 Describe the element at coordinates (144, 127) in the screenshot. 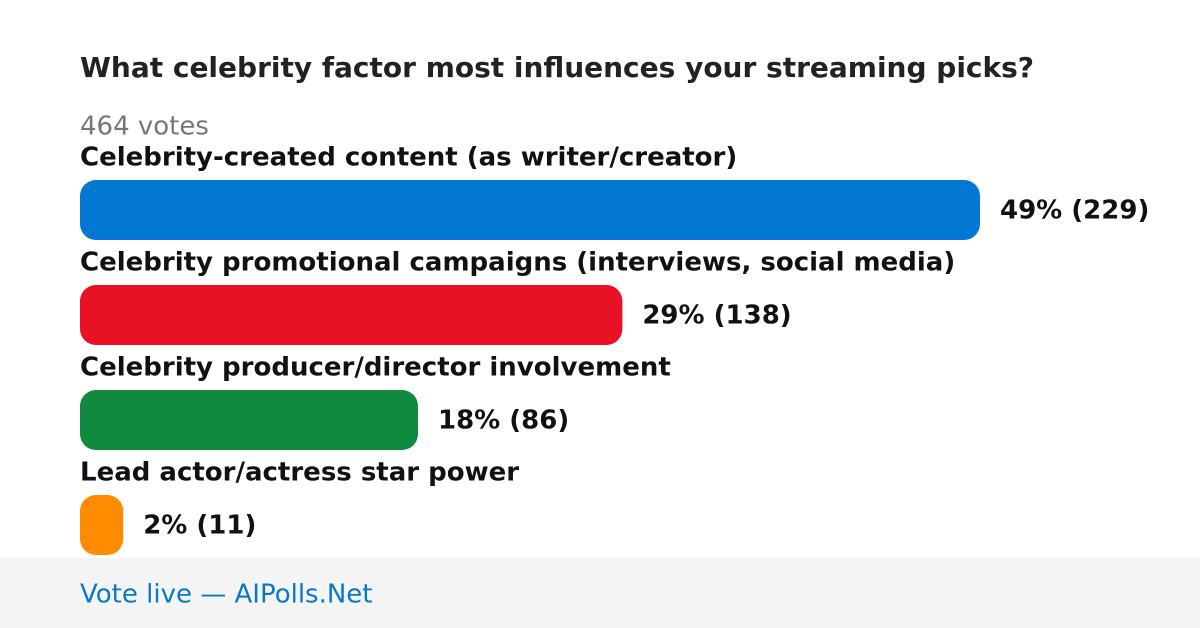

I see `vote-count: 464 votes` at that location.